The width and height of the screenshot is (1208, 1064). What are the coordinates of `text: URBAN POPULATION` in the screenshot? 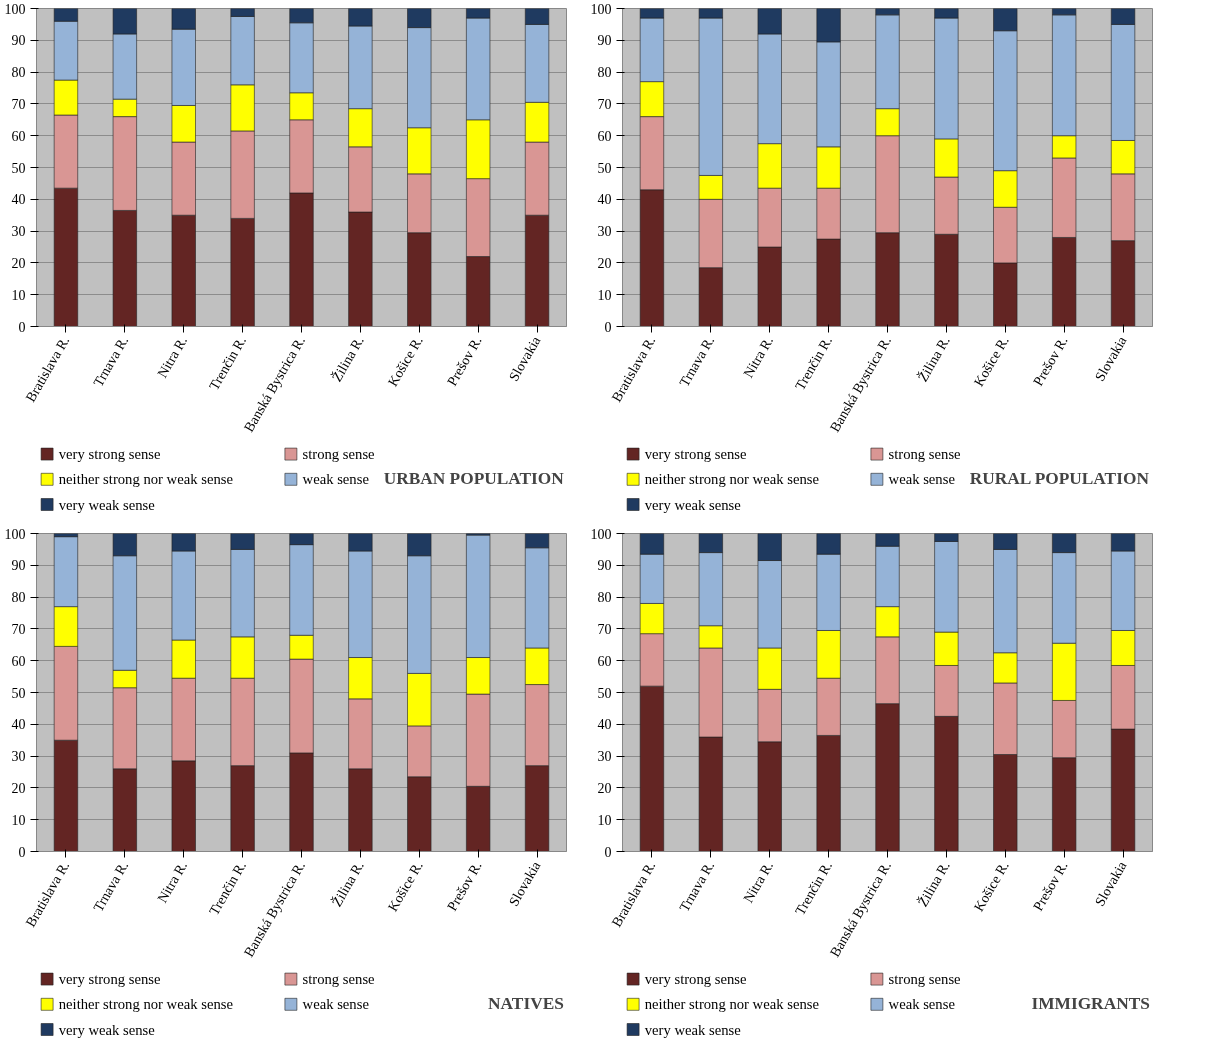 It's located at (474, 478).